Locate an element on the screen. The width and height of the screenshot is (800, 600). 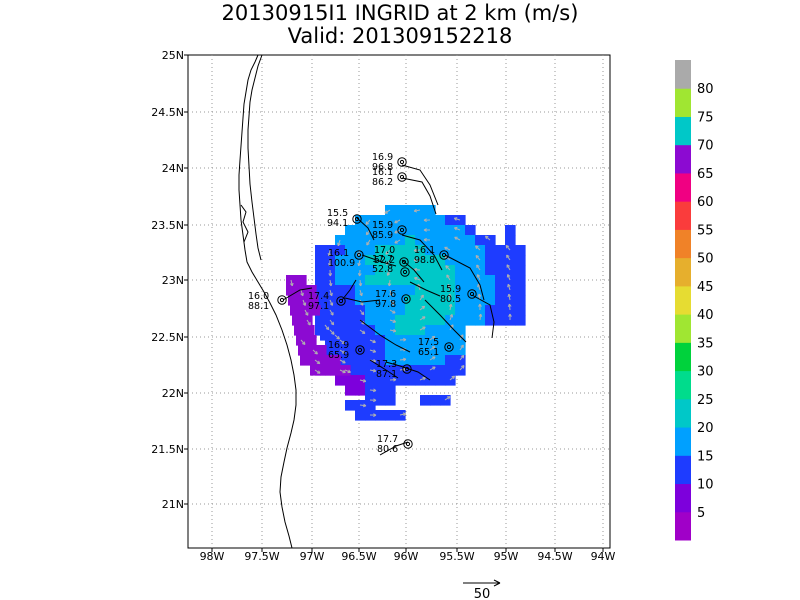
lon-tick-label: 94.5W is located at coordinates (554, 556).